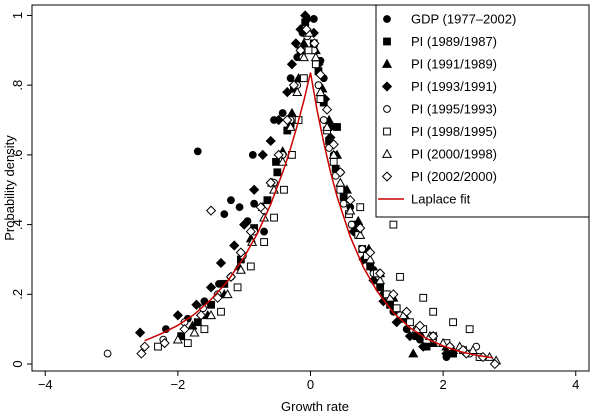 This screenshot has width=594, height=415. What do you see at coordinates (9, 188) in the screenshot?
I see `y-axis-title: Probability density` at bounding box center [9, 188].